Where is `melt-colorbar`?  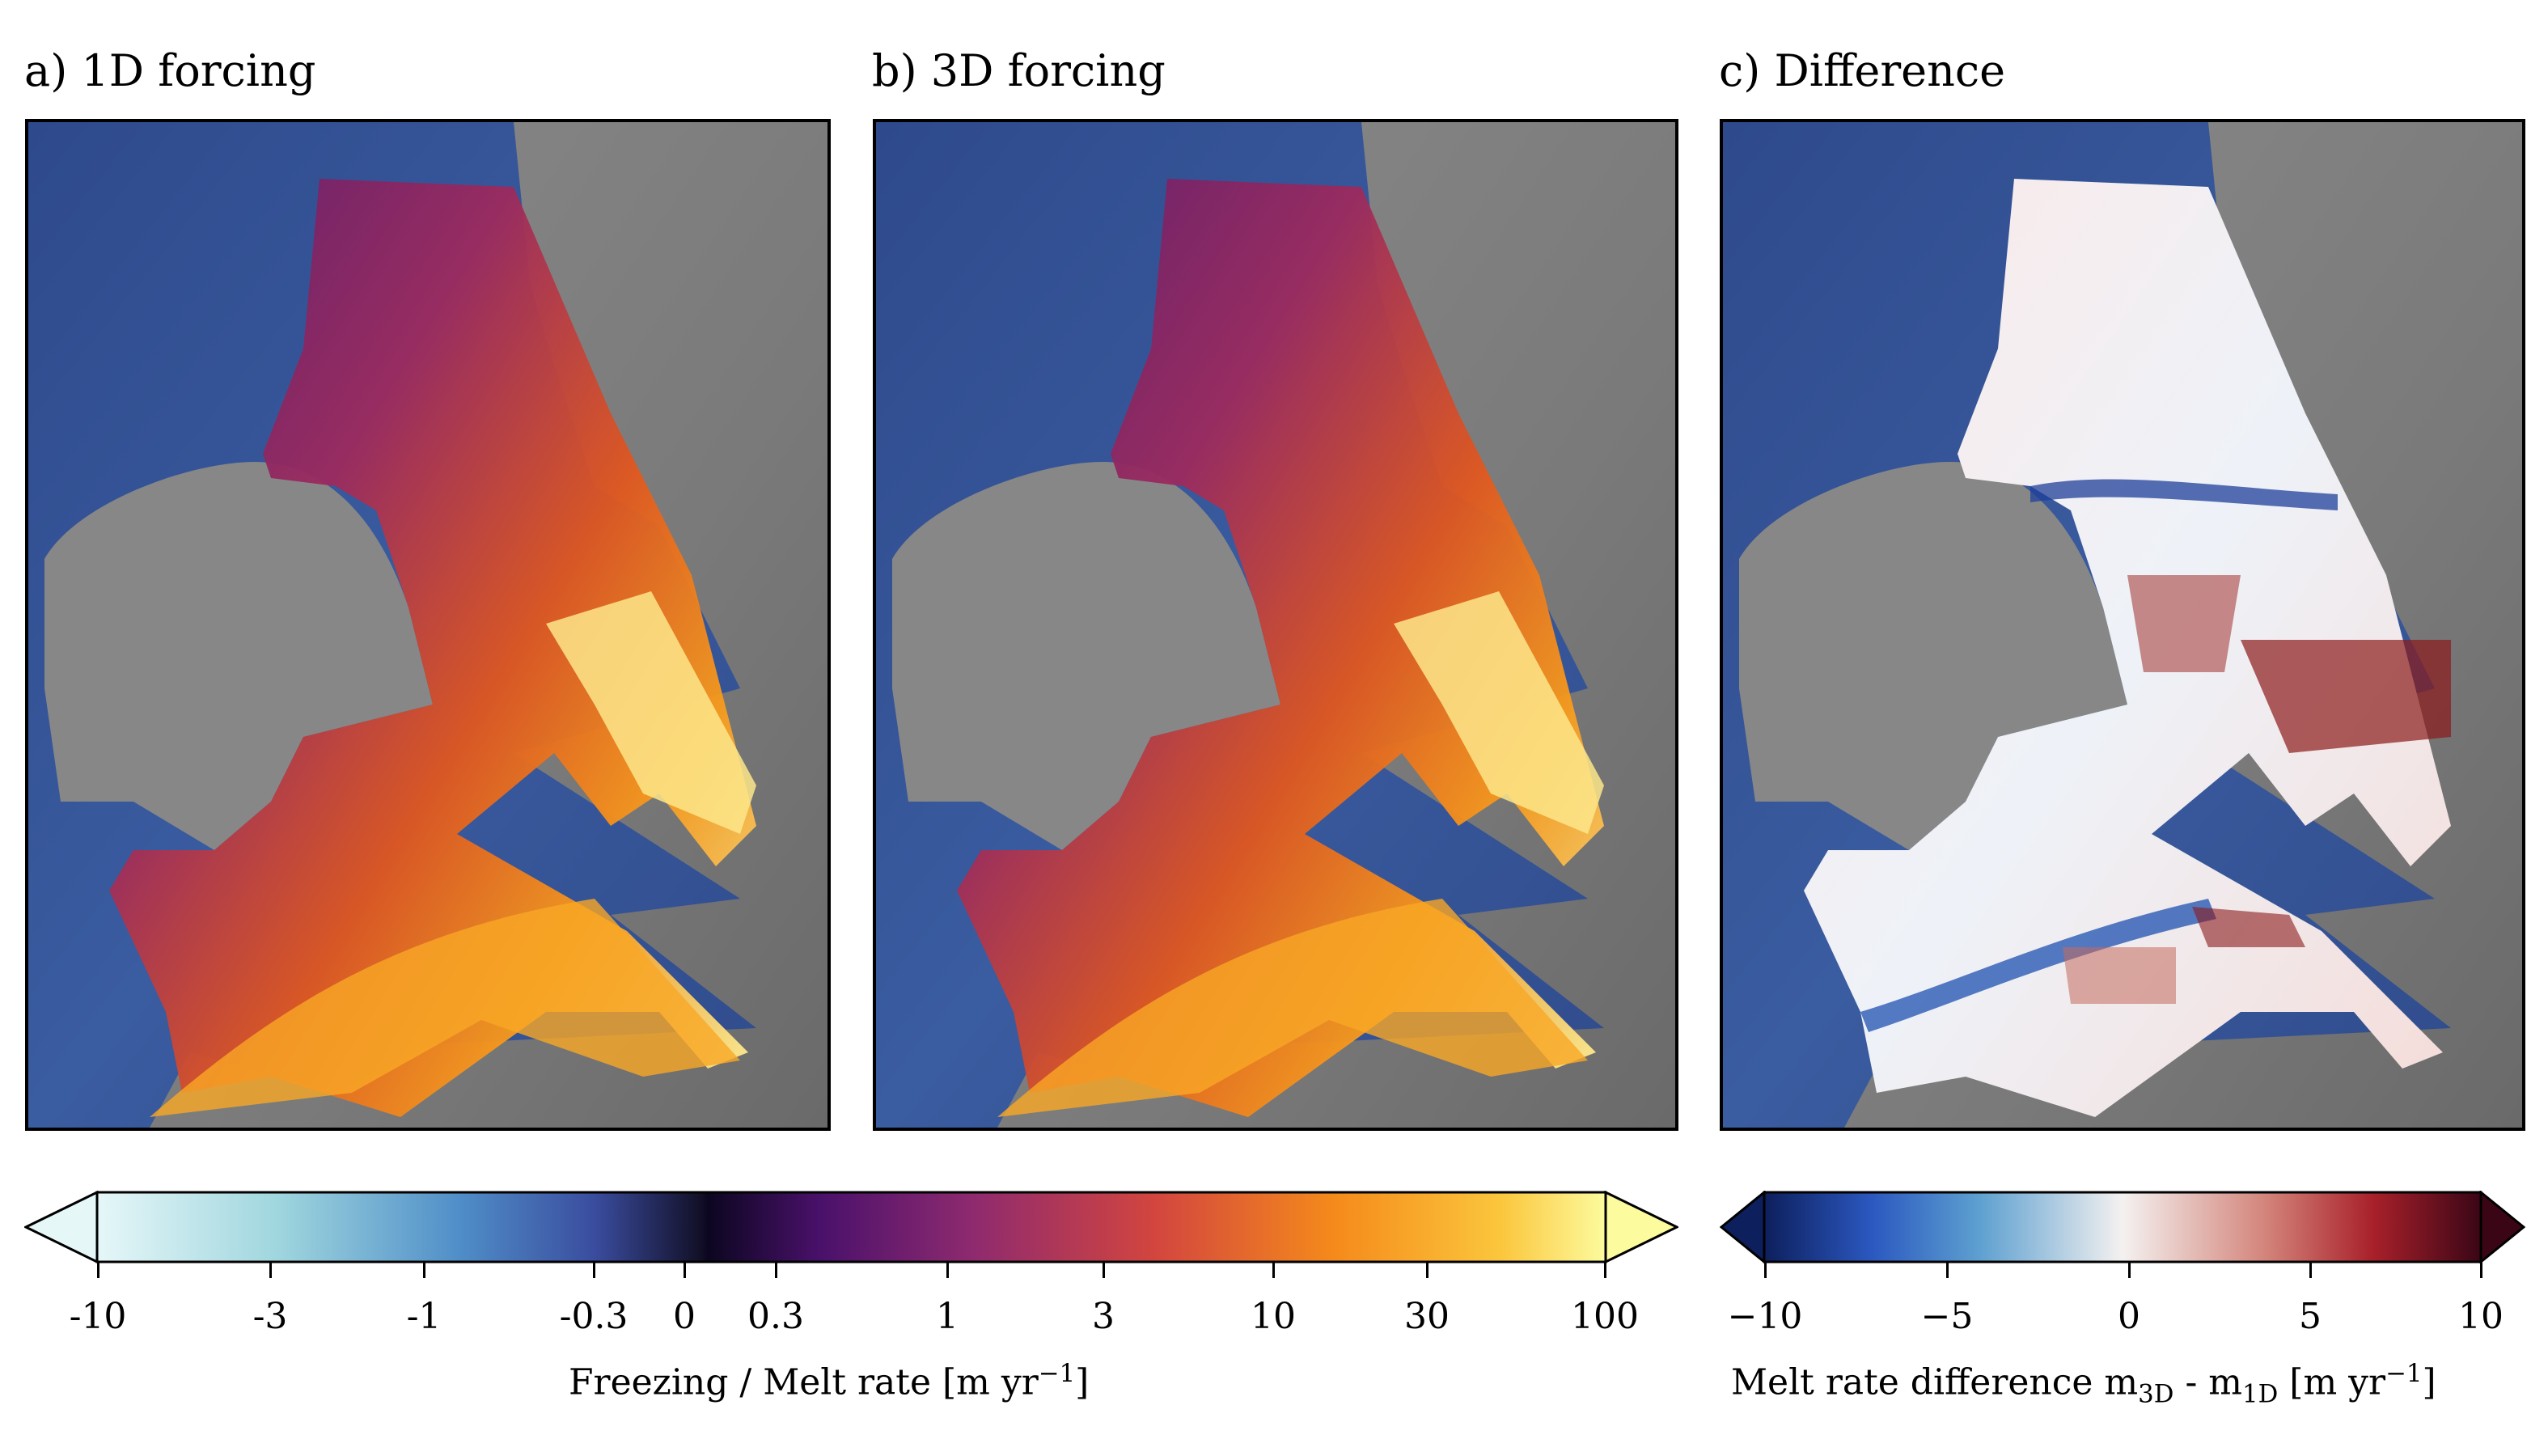
melt-colorbar is located at coordinates (852, 1227).